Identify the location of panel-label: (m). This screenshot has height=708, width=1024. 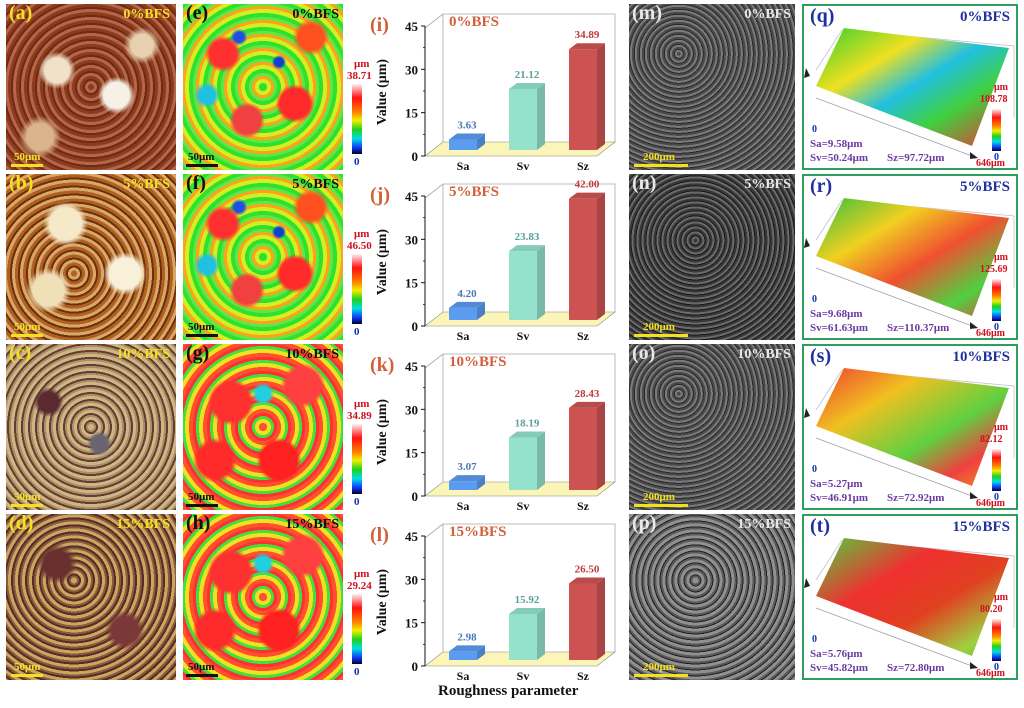
(647, 14).